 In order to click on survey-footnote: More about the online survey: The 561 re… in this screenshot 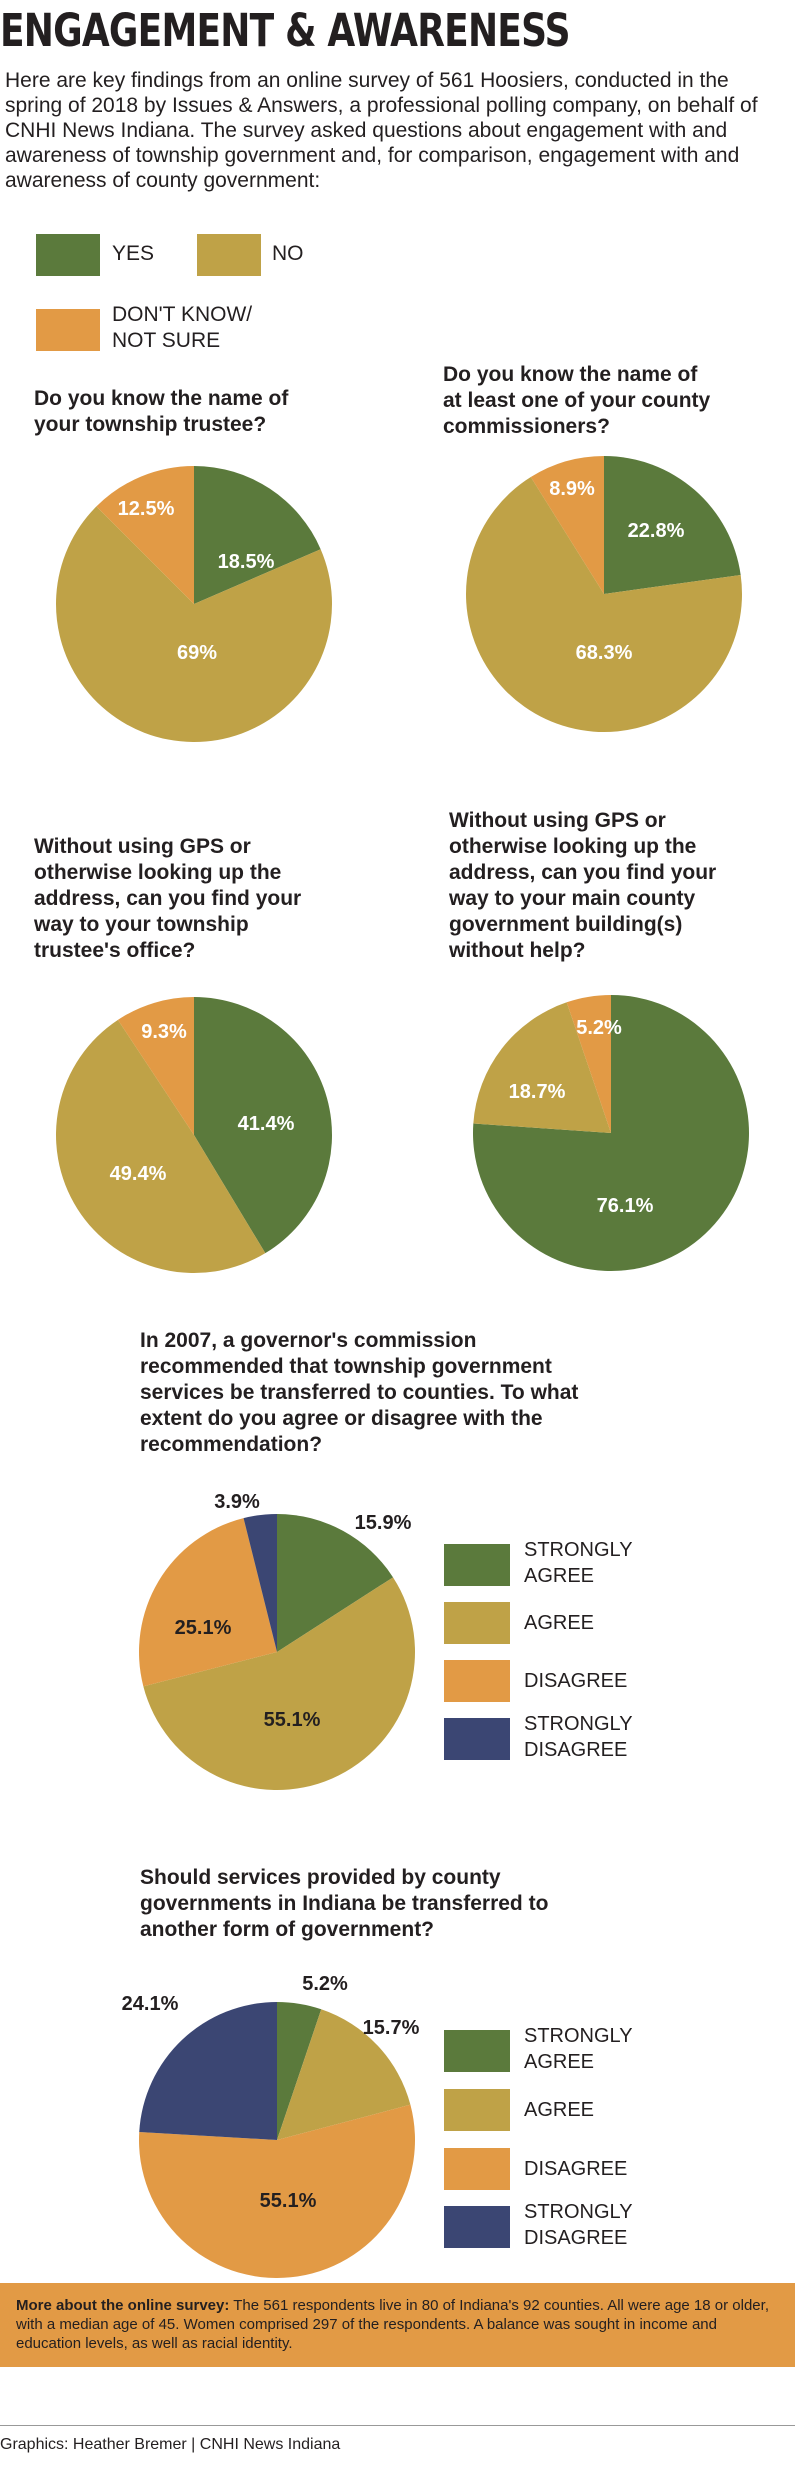, I will do `click(397, 2325)`.